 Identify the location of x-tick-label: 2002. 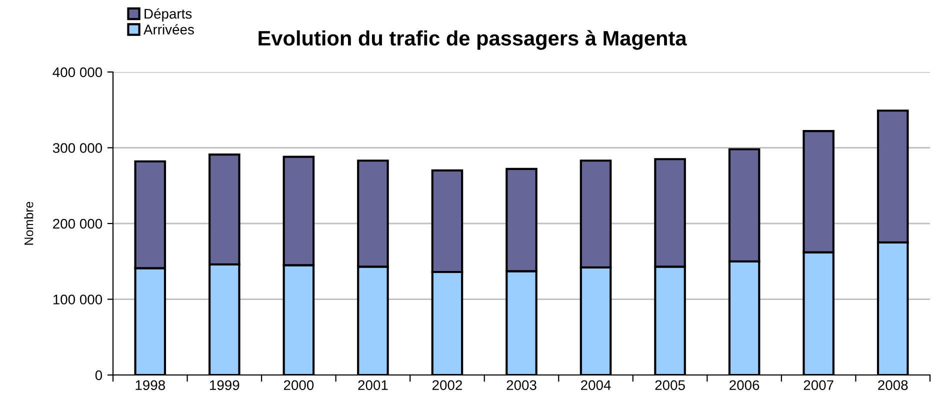
(447, 385).